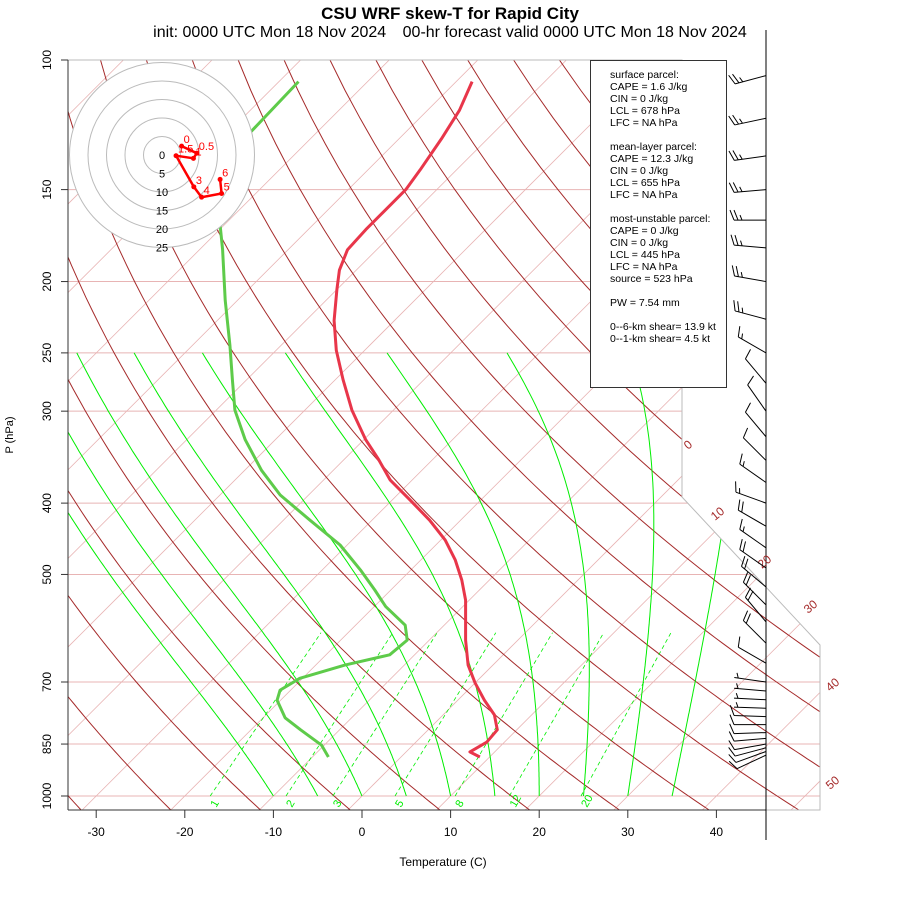  I want to click on hodograph-point-label: 6, so click(225, 173).